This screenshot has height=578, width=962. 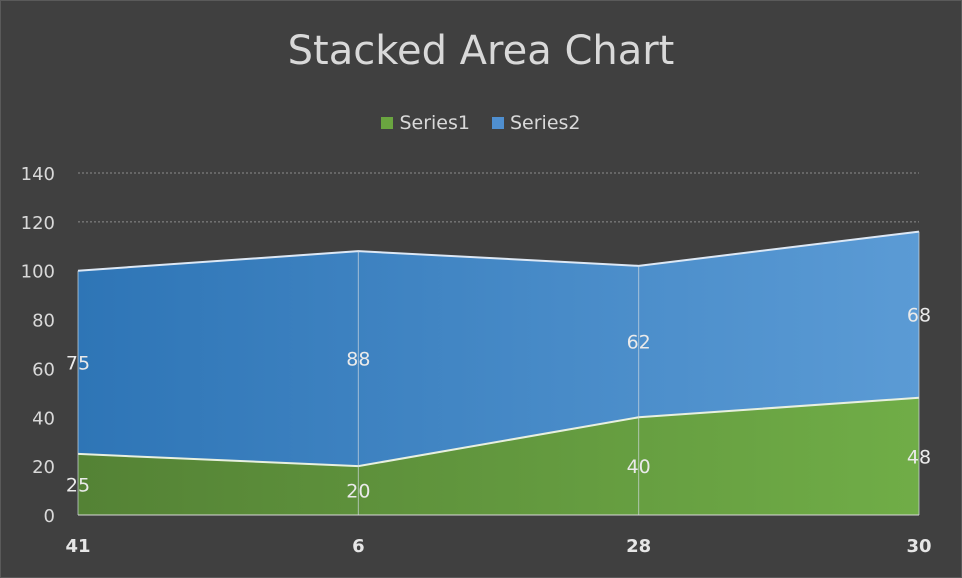 What do you see at coordinates (358, 546) in the screenshot?
I see `x-tick-label: 6` at bounding box center [358, 546].